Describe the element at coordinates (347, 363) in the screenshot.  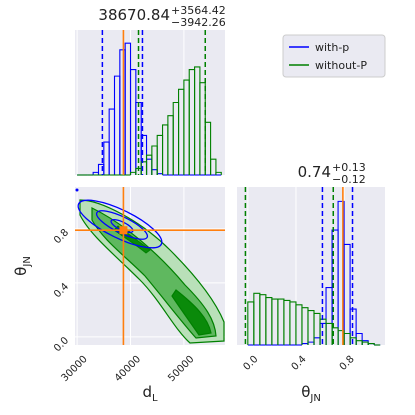
I see `x-tick-label: 0.8` at that location.